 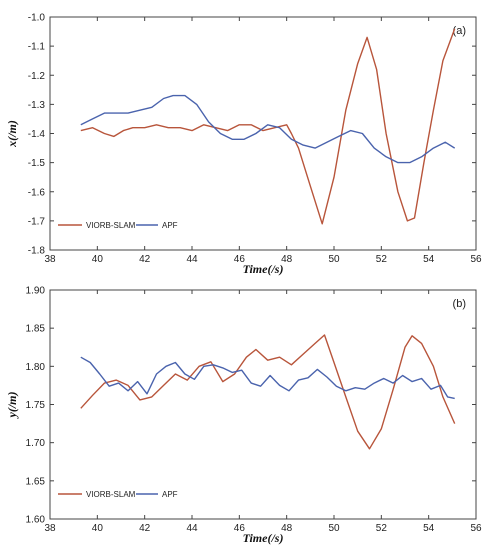 I want to click on y-tick-label: 1.90, so click(x=36, y=291).